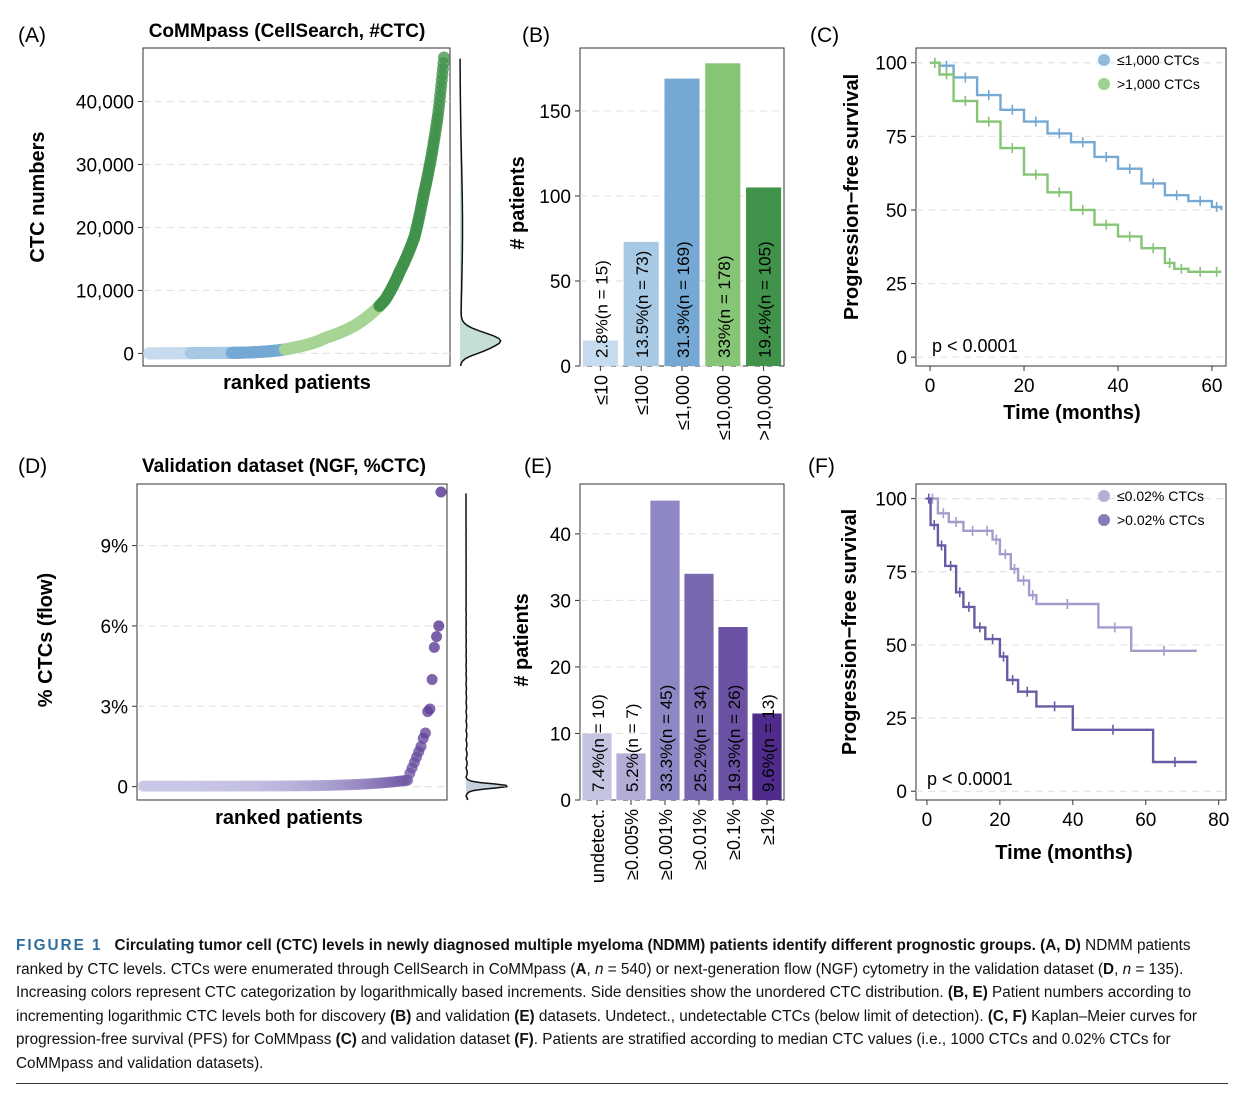 This screenshot has width=1250, height=1104. I want to click on panel-b-ylabel: # patients, so click(518, 202).